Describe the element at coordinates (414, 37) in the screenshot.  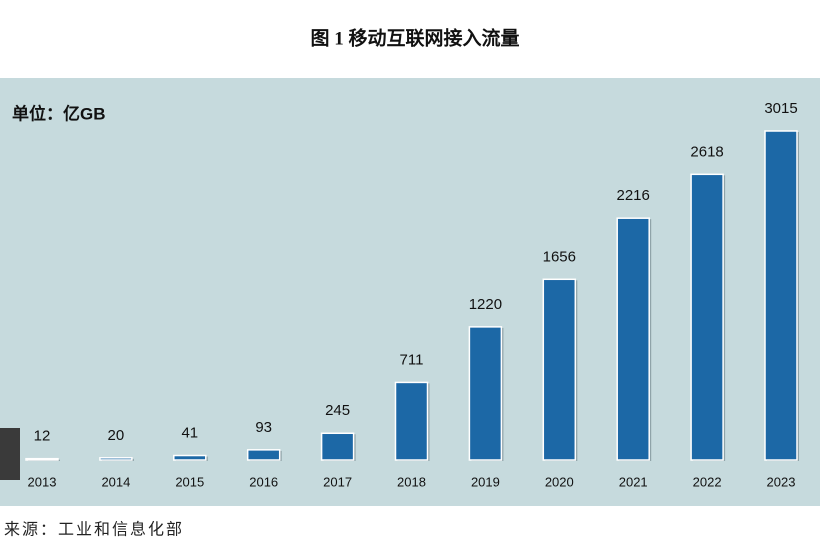
I see `chart-title: 图 1 移动互联网接入流量` at that location.